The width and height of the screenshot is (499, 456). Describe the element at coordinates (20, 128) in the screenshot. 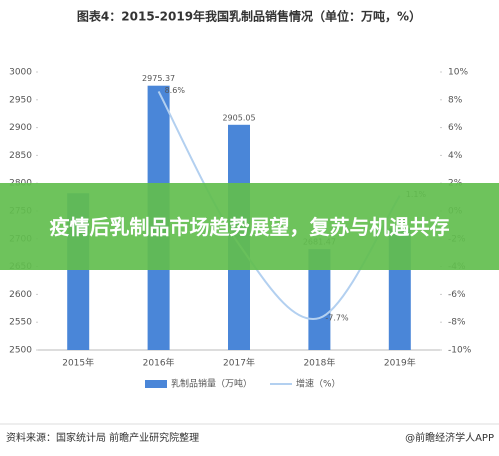

I see `y-tick-label: 2900` at that location.